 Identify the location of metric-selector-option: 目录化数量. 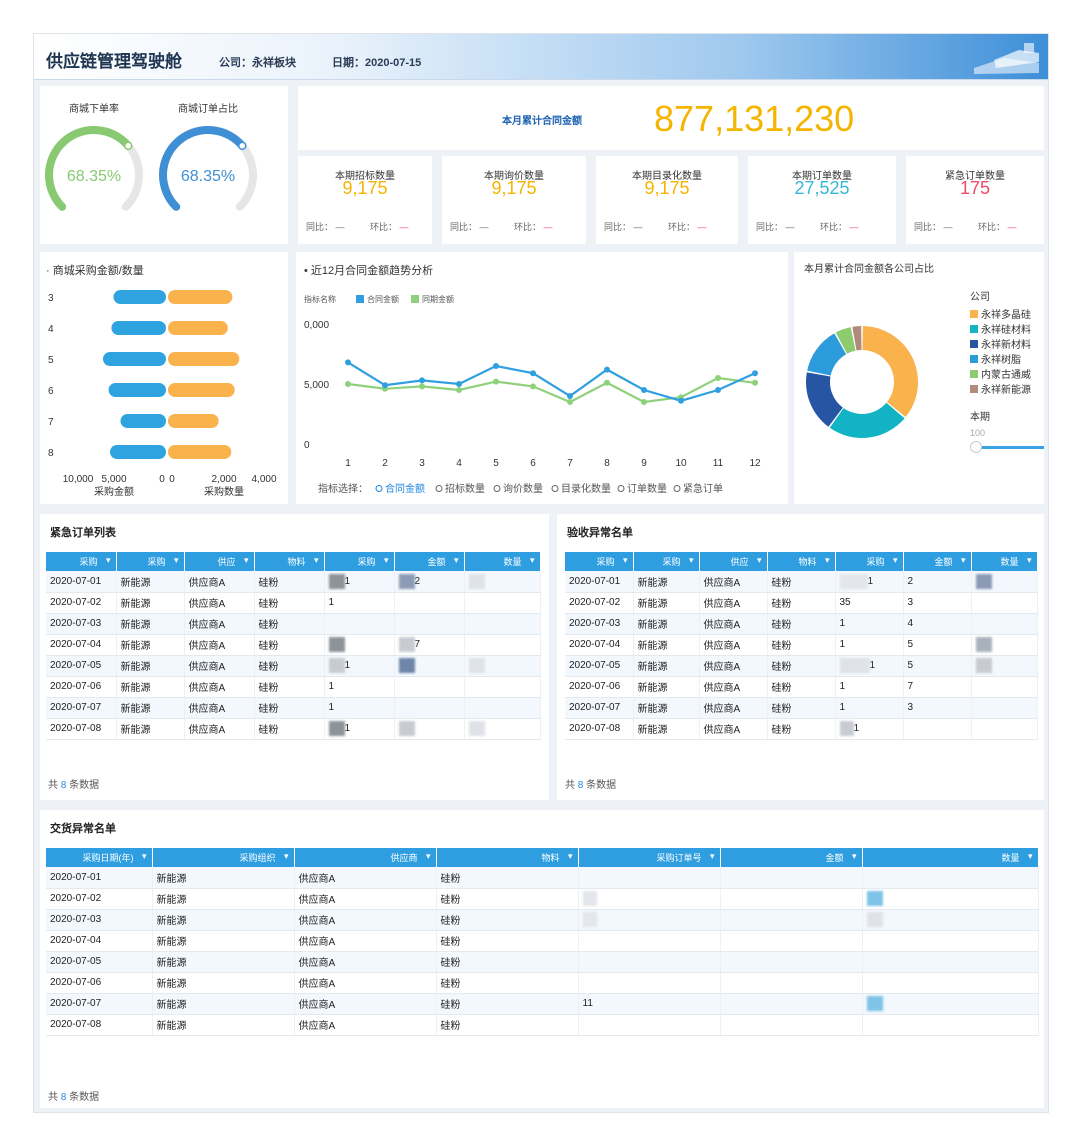
(581, 488).